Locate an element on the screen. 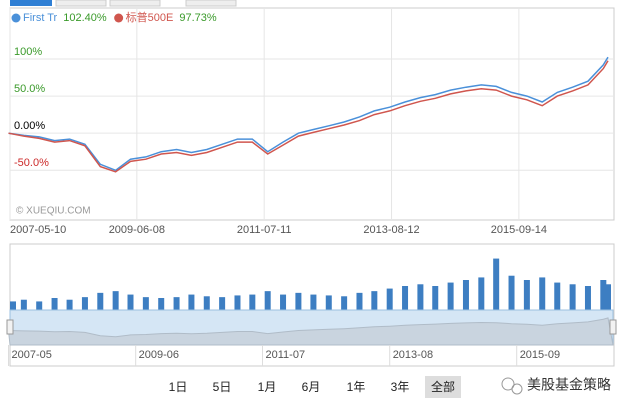 The image size is (640, 414). legend-value: 102.40% is located at coordinates (85, 18).